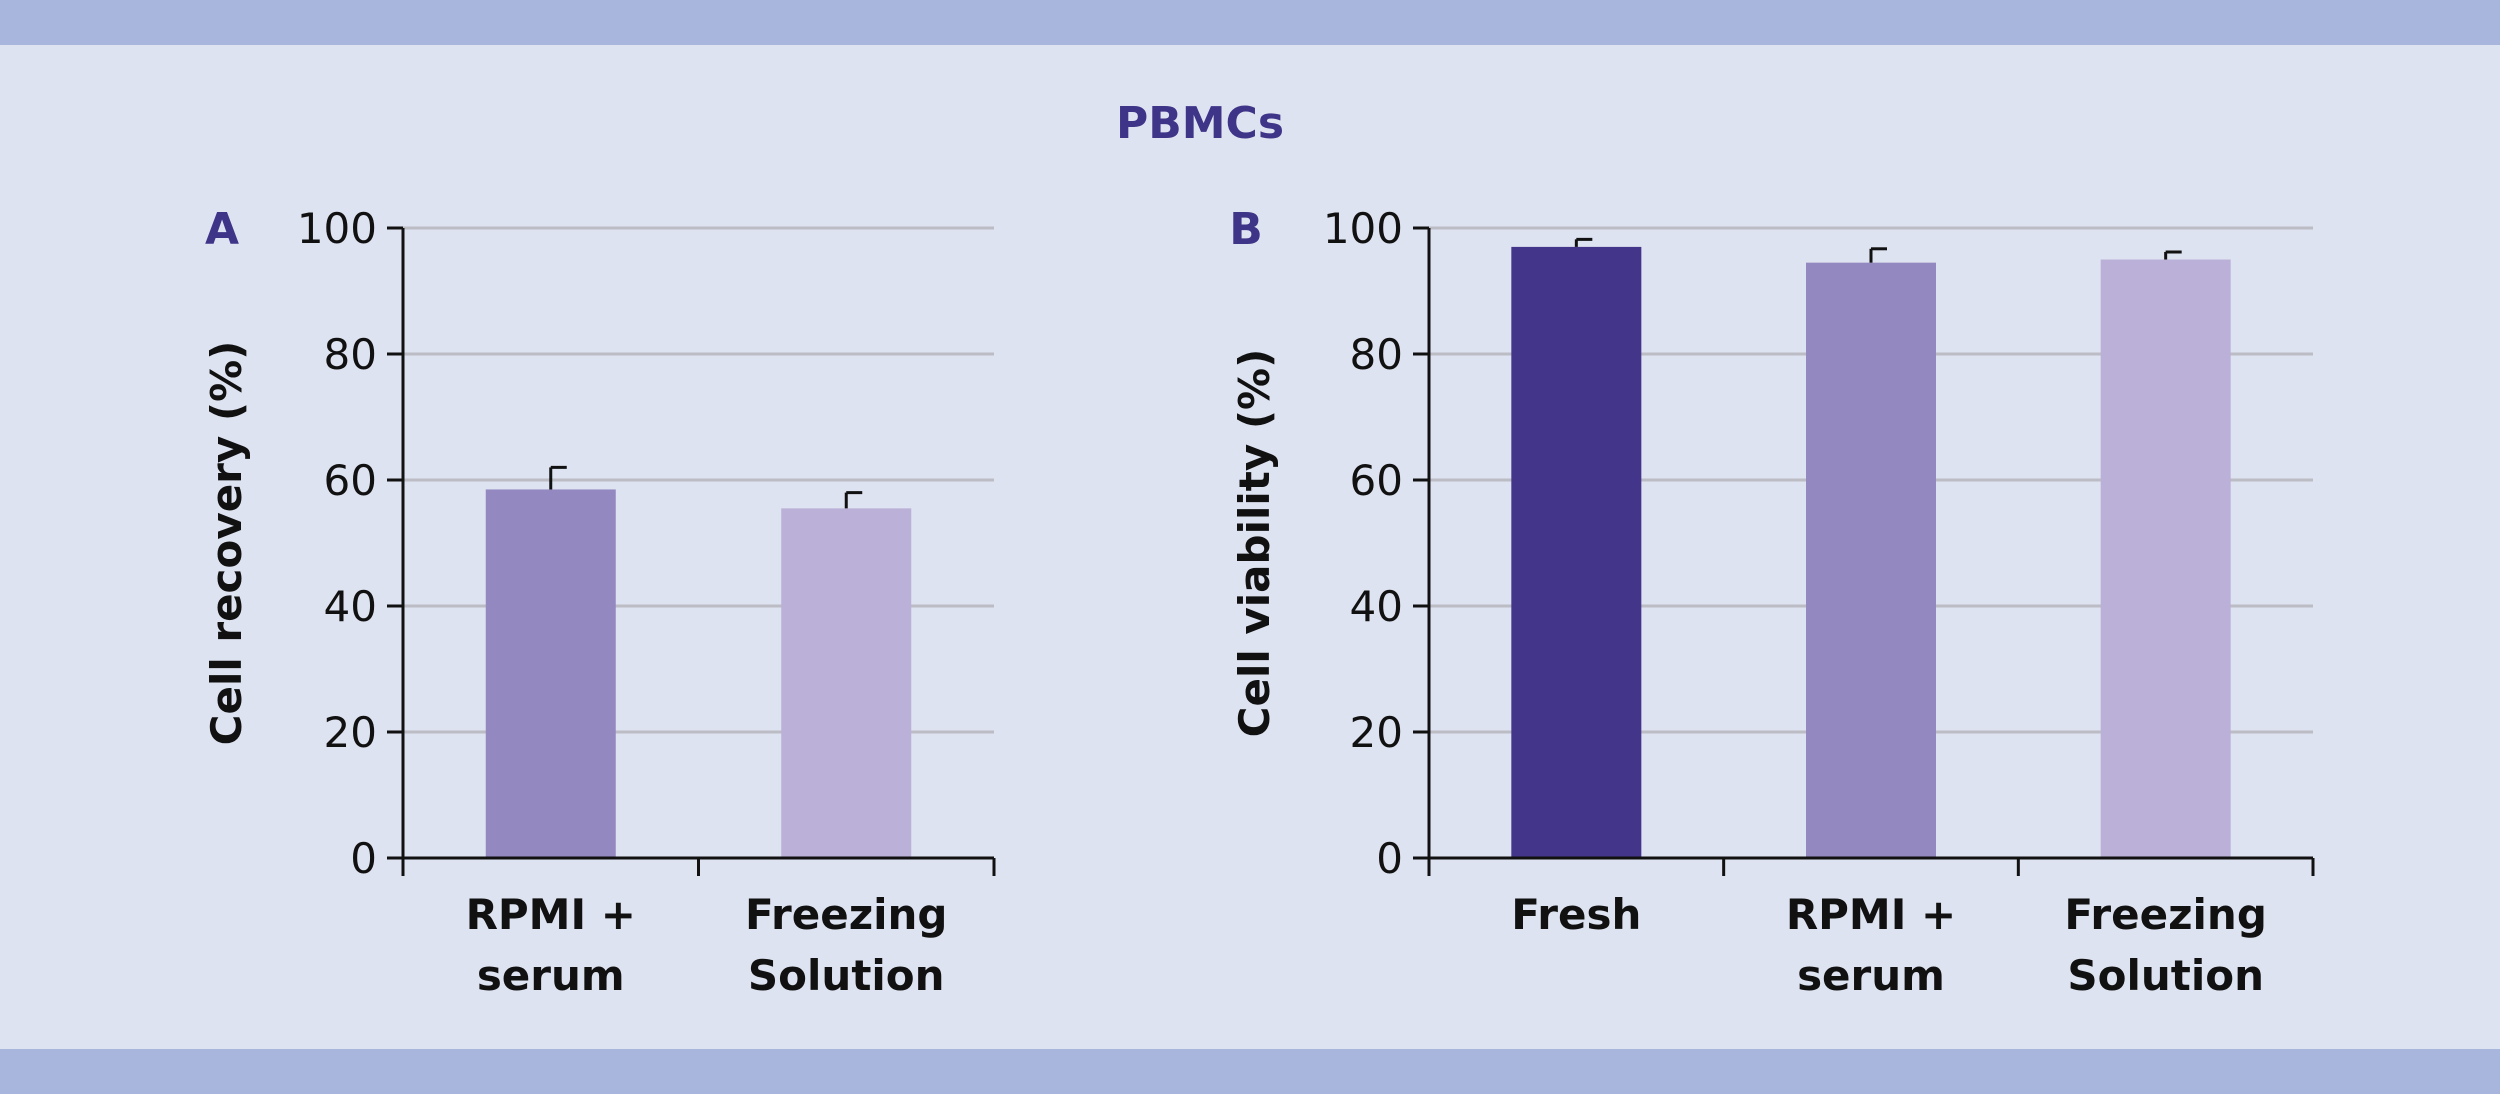  I want to click on panel-b-y-axis-label: Cell viability (%), so click(1254, 543).